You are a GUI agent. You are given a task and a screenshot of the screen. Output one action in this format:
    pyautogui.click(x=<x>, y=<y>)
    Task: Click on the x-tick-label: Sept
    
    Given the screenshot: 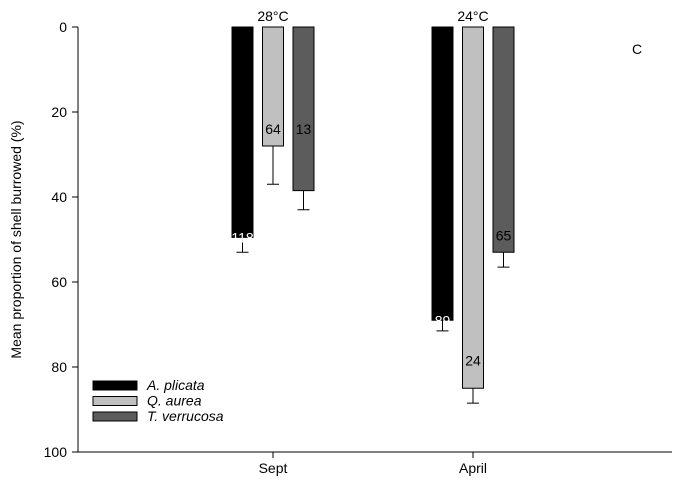 What is the action you would take?
    pyautogui.click(x=273, y=468)
    